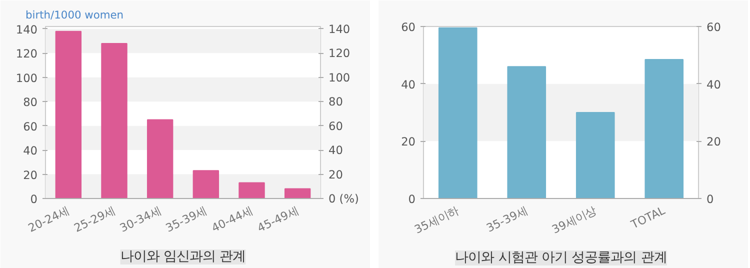 The width and height of the screenshot is (750, 268). I want to click on y2-tick-label: 100, so click(339, 77).